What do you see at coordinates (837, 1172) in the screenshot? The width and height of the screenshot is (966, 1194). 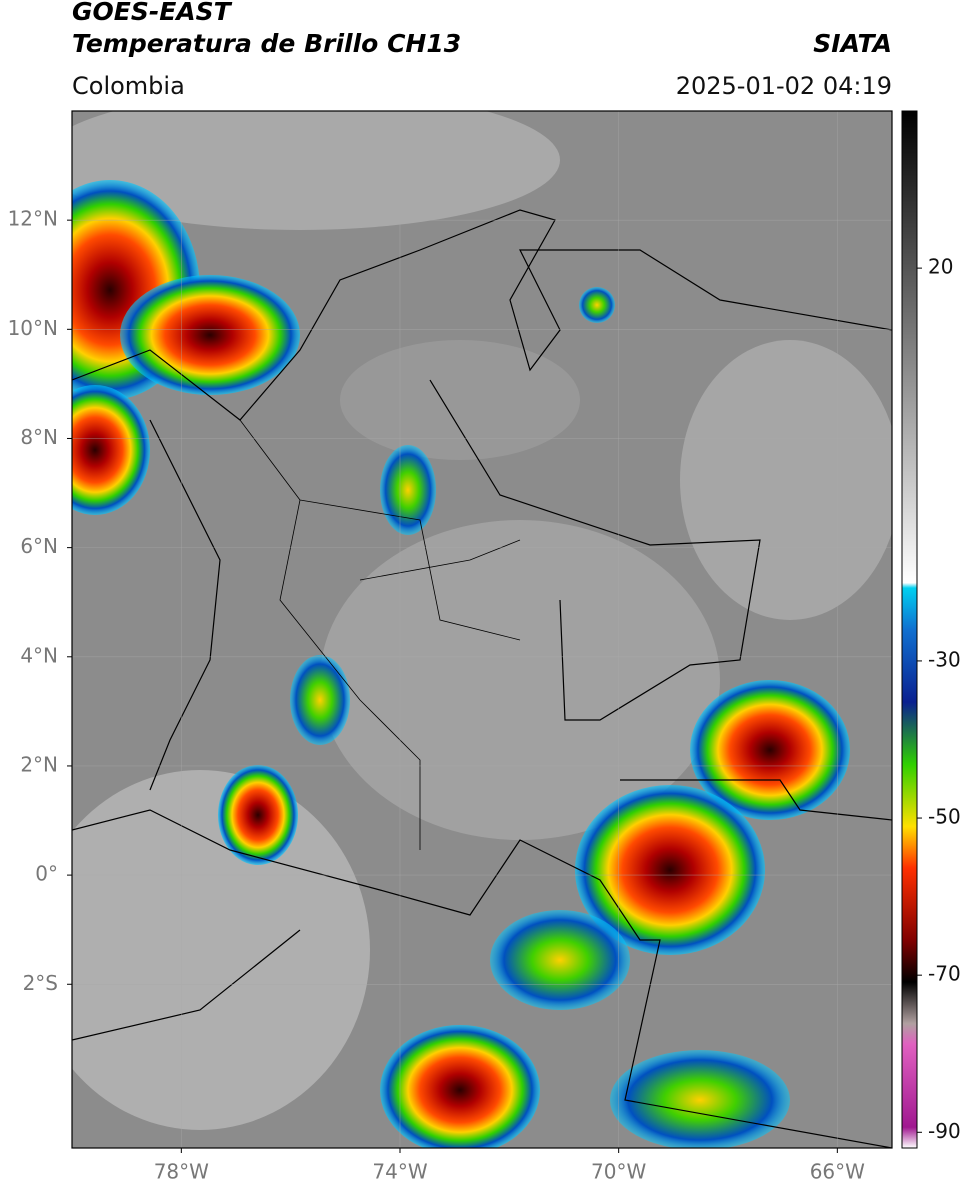 I see `x-tick-label: 66°W` at bounding box center [837, 1172].